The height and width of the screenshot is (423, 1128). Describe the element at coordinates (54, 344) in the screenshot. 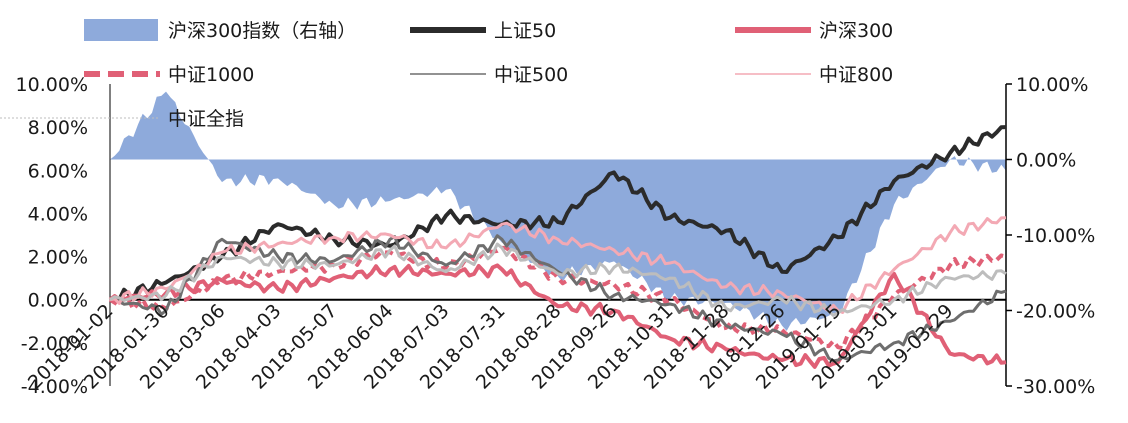

I see `left-y-tick-label: -2.00%` at that location.